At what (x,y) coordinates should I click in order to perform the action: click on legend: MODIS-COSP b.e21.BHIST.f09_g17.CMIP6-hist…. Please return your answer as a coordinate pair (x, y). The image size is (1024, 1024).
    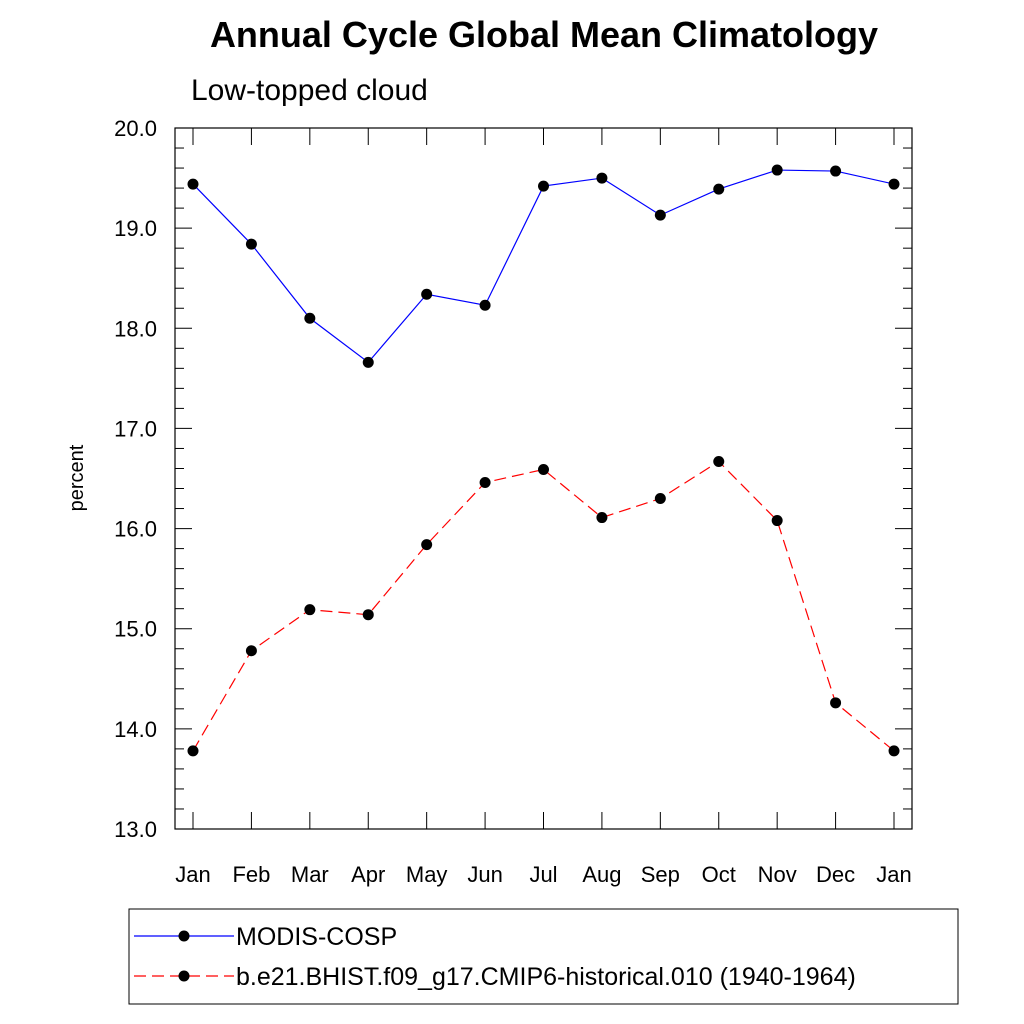
    Looking at the image, I should click on (495, 957).